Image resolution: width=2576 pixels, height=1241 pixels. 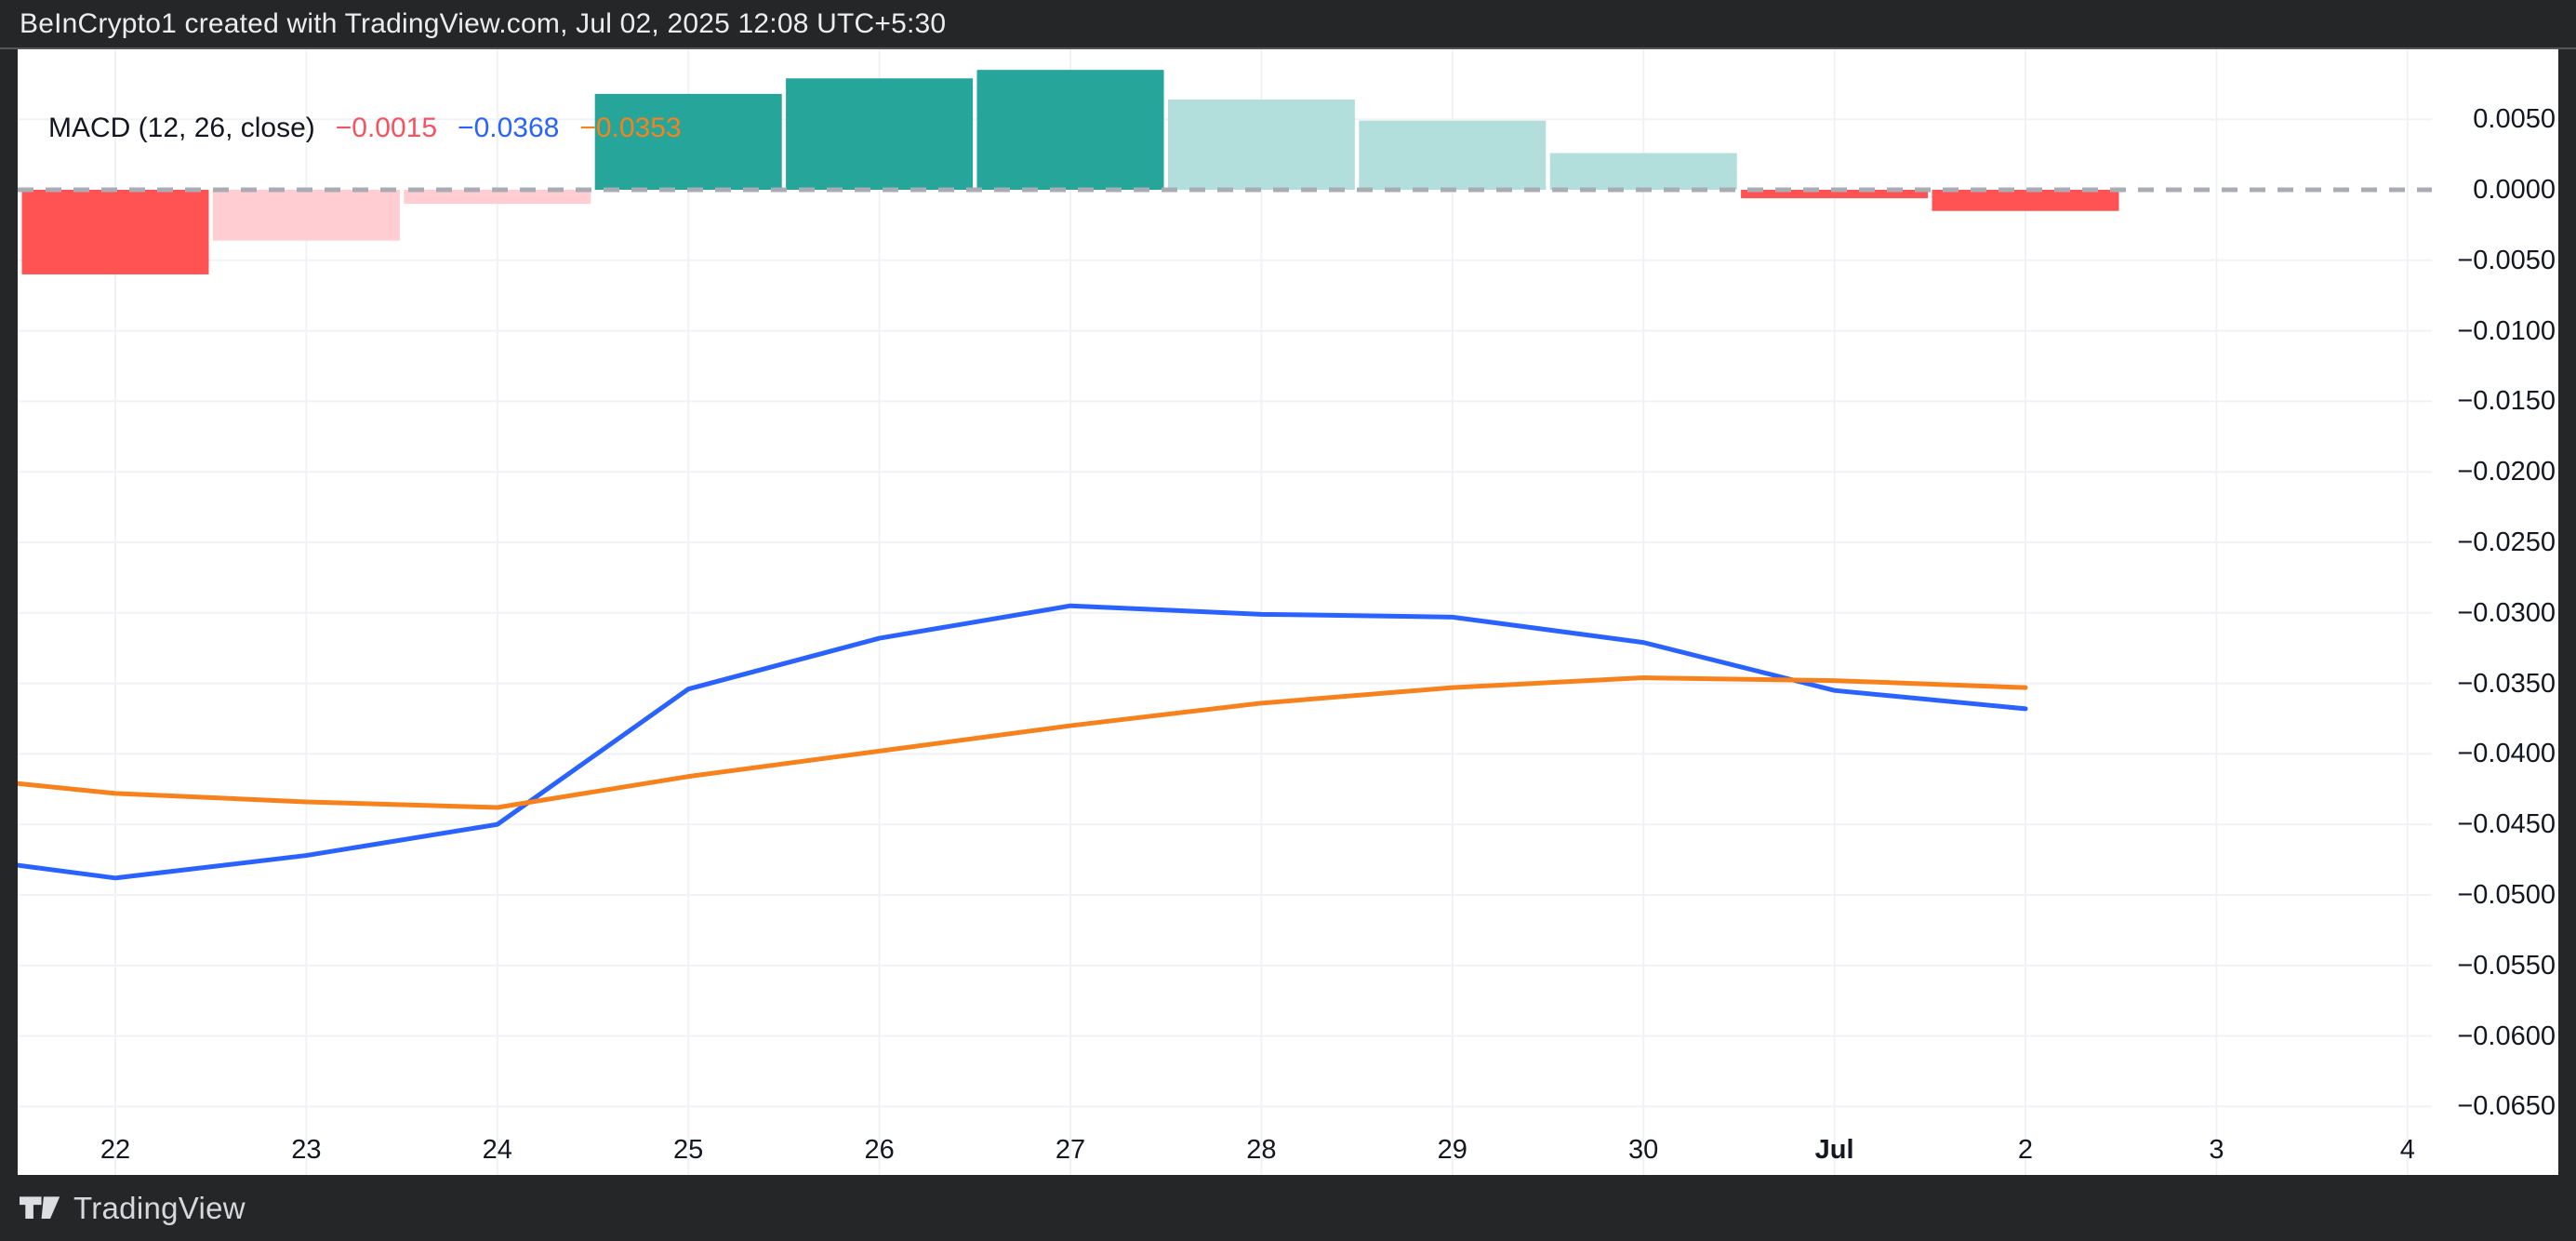 What do you see at coordinates (115, 1150) in the screenshot?
I see `time-axis-label: 22` at bounding box center [115, 1150].